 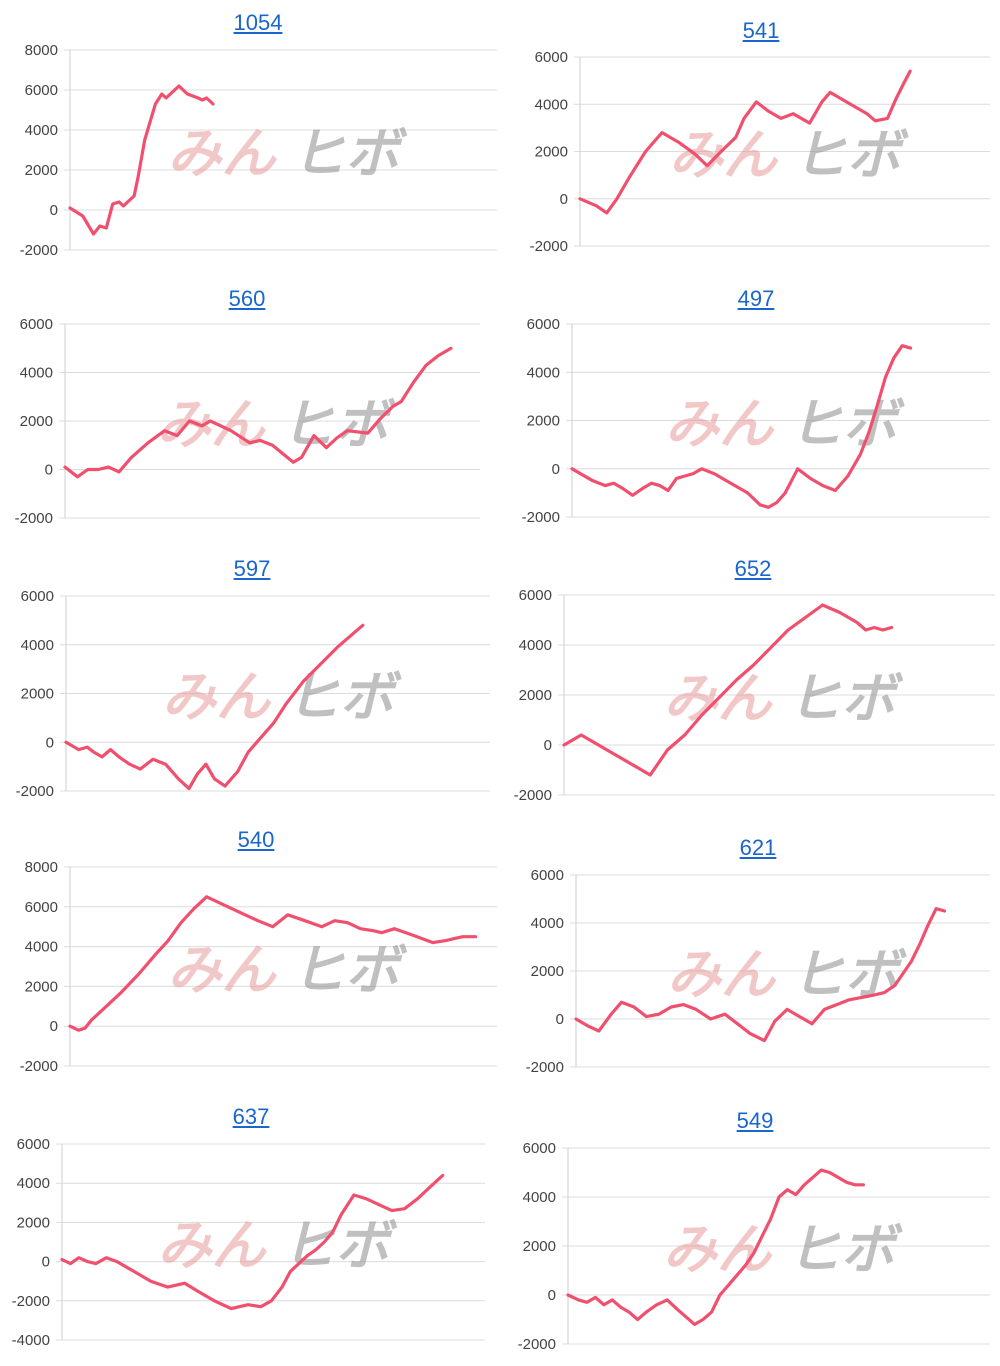 I want to click on chart-panel-1: 1054 -2000 0 2000 4000 6000 8000 みん ヒボ, so click(x=250, y=136).